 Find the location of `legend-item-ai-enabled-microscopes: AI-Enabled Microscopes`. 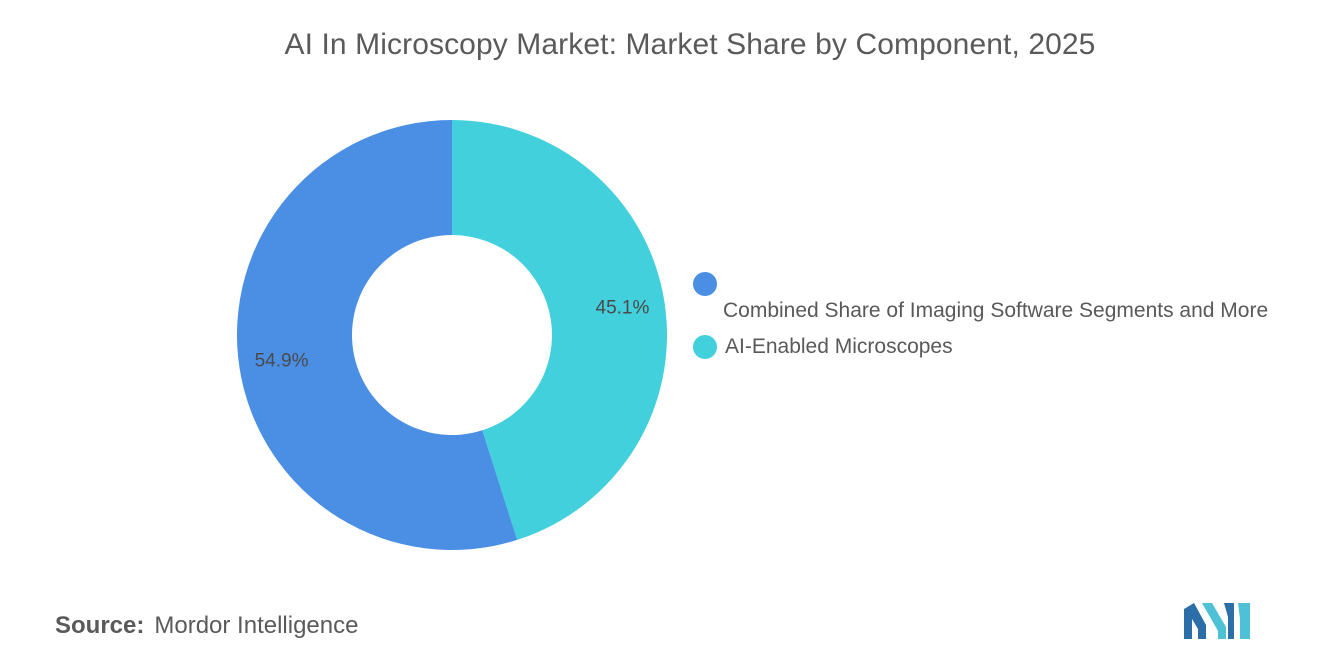

legend-item-ai-enabled-microscopes: AI-Enabled Microscopes is located at coordinates (980, 347).